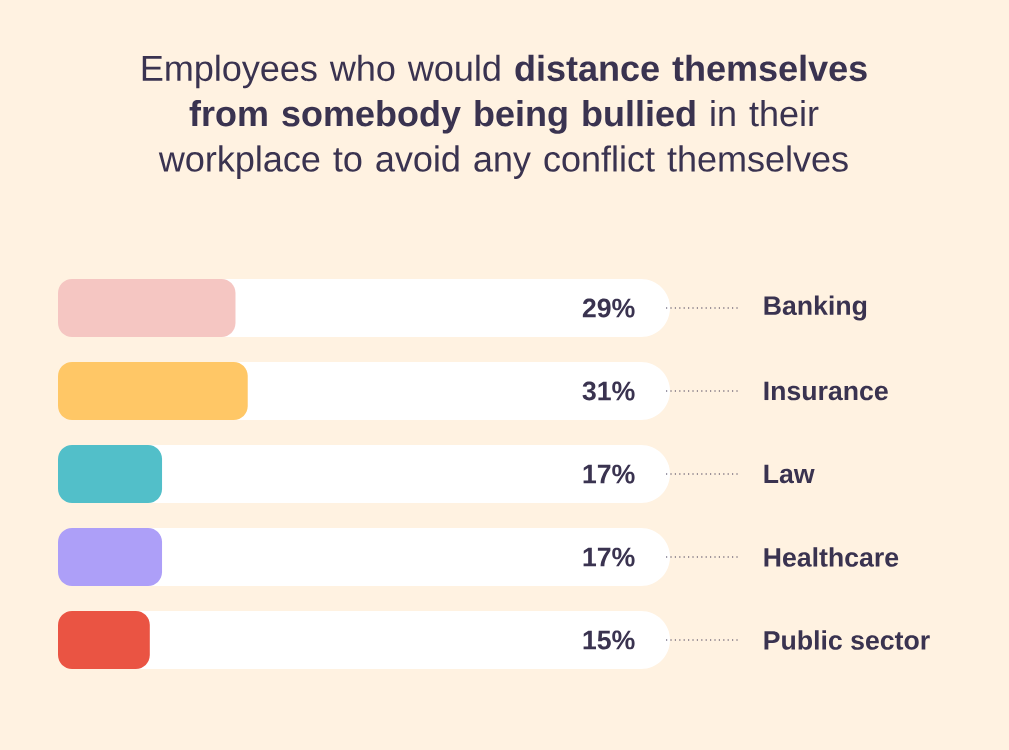  I want to click on y-tick-label: Healthcare, so click(831, 557).